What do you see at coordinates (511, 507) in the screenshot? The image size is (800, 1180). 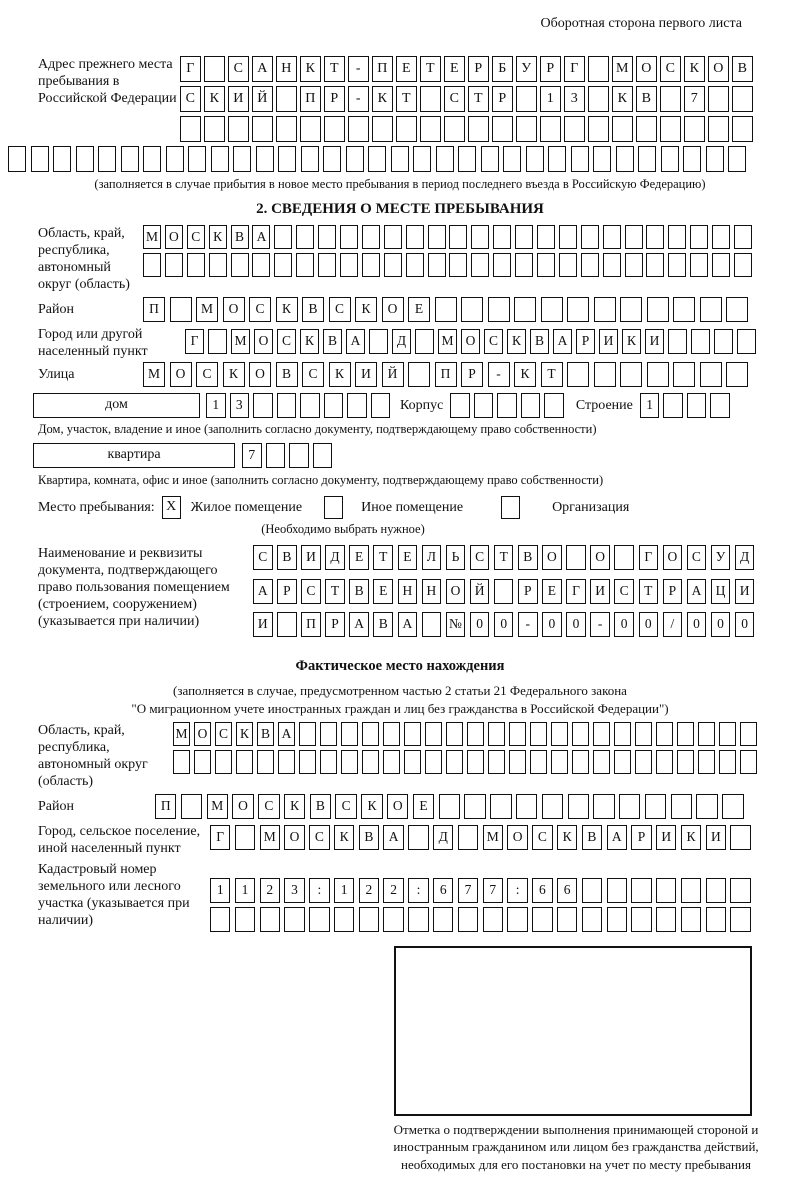 I see `checkbox-organizatsiya` at bounding box center [511, 507].